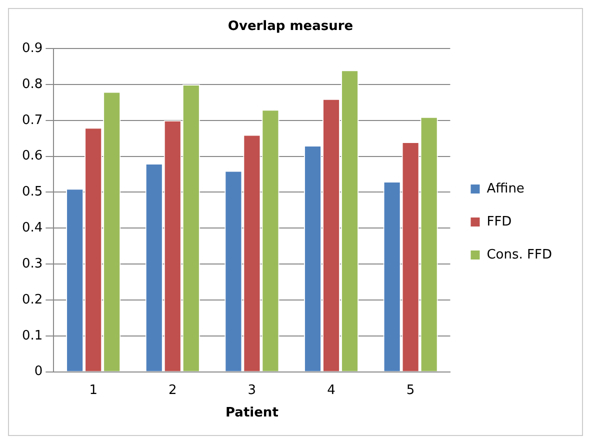  I want to click on y-tick-label: 0.2, so click(32, 300).